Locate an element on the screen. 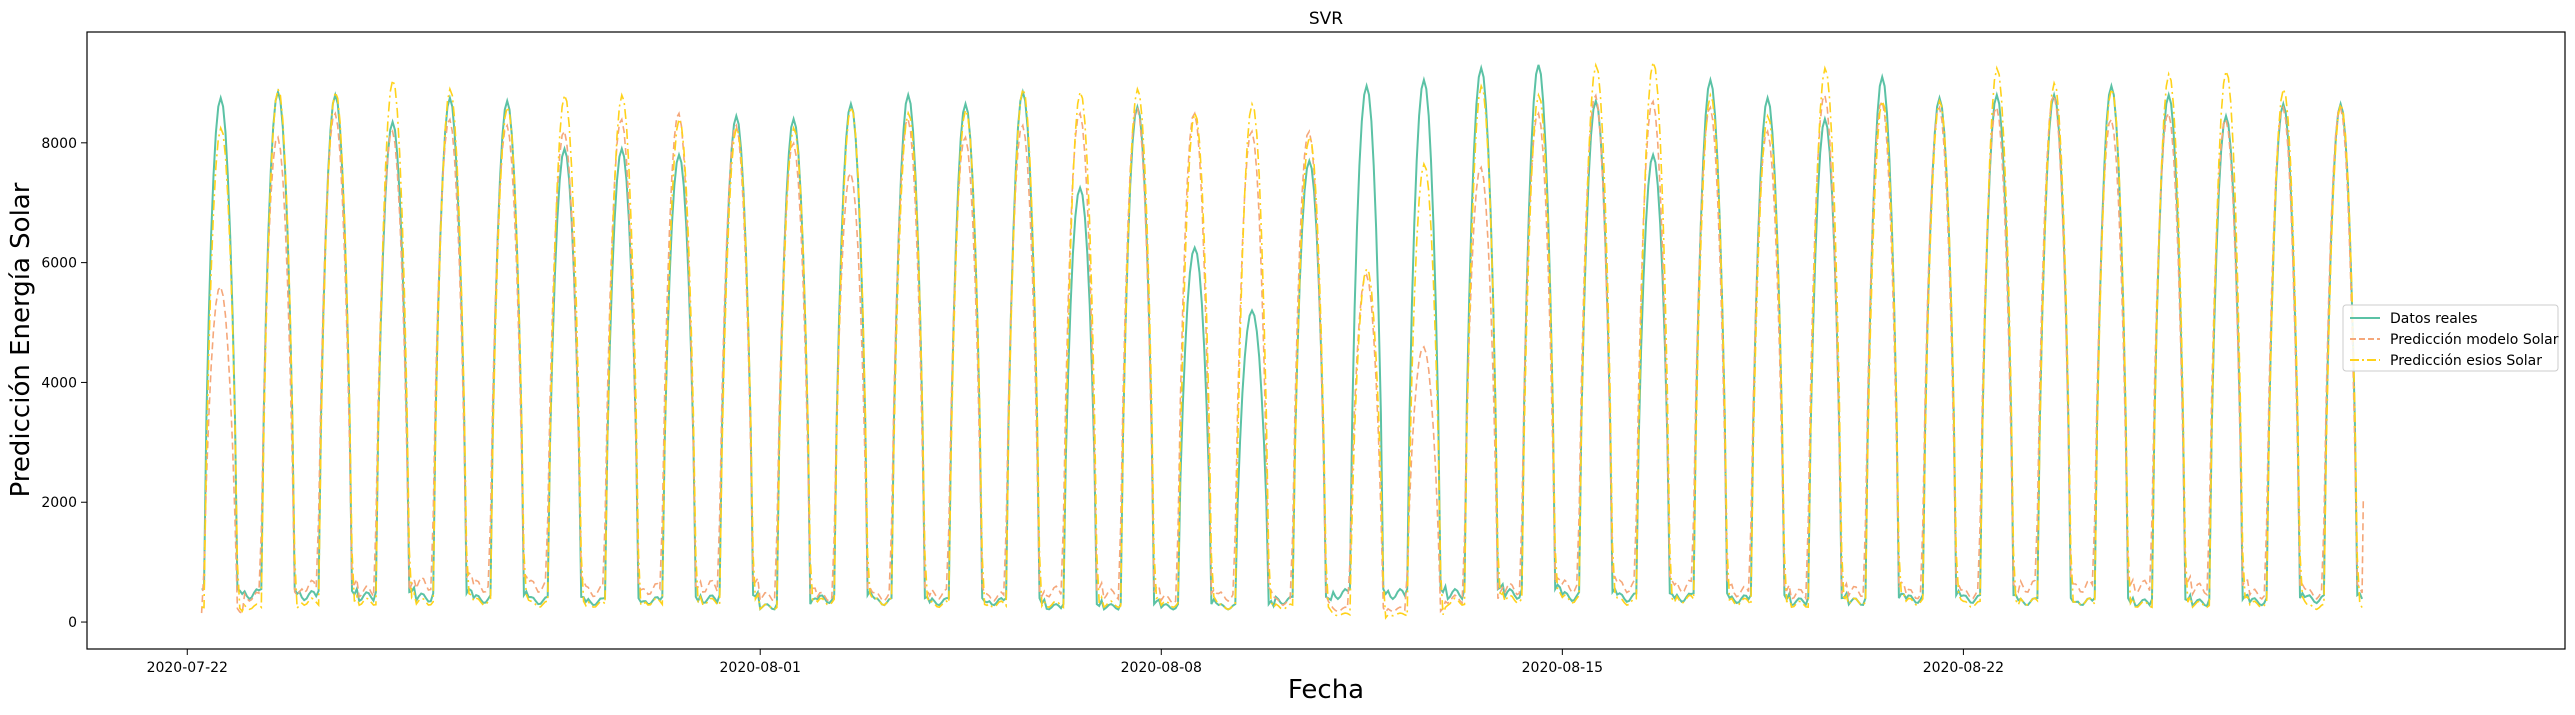 Image resolution: width=2575 pixels, height=715 pixels. legend-box is located at coordinates (2450, 338).